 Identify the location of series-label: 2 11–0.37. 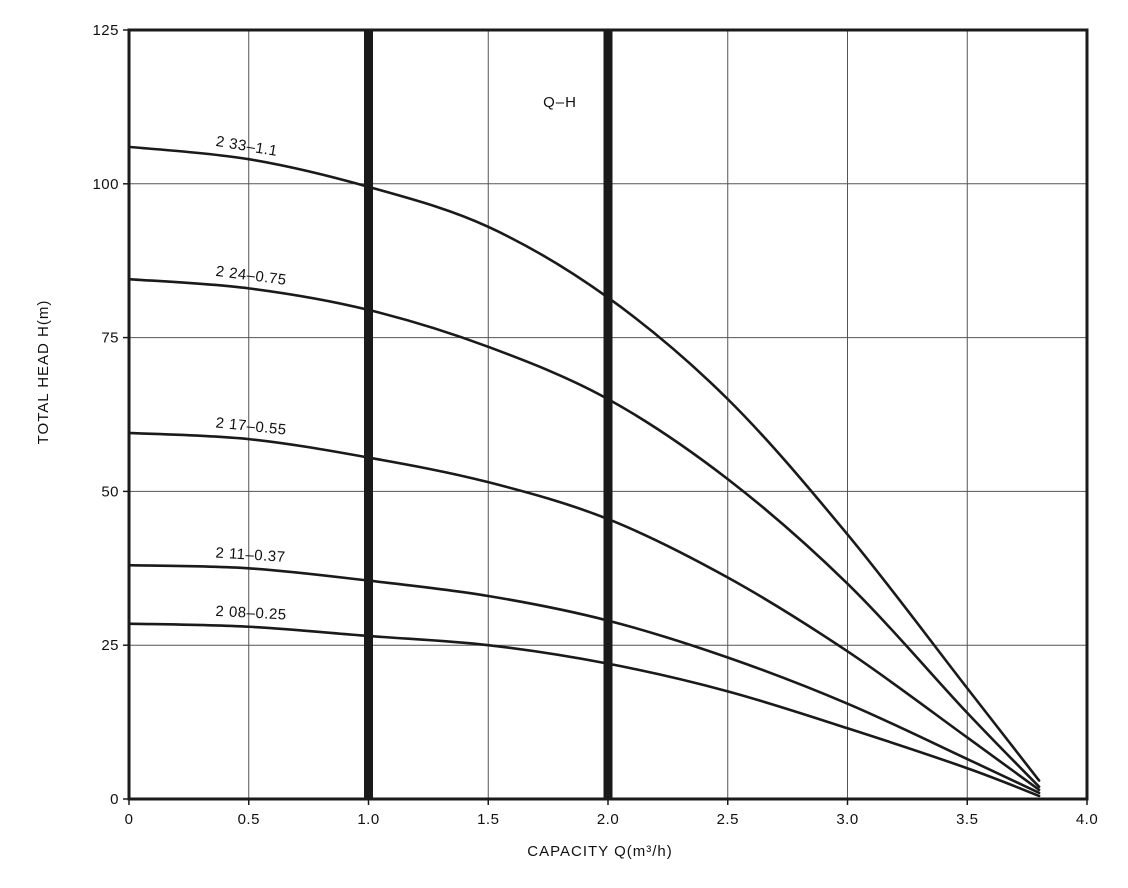
(250, 554).